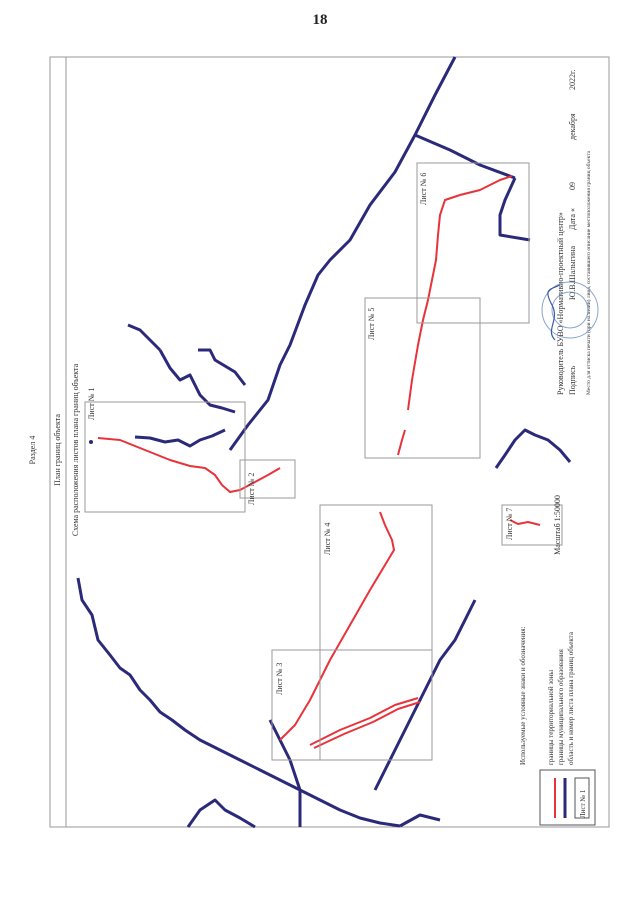  I want to click on stamp, so click(570, 310).